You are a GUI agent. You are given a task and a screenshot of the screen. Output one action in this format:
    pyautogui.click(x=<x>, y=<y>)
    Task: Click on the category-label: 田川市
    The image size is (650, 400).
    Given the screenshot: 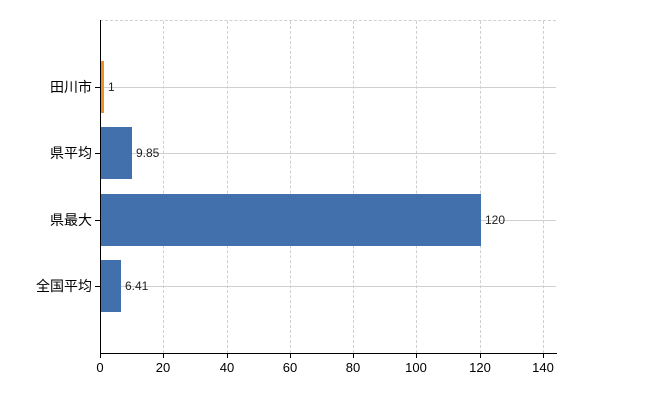 What is the action you would take?
    pyautogui.click(x=71, y=87)
    